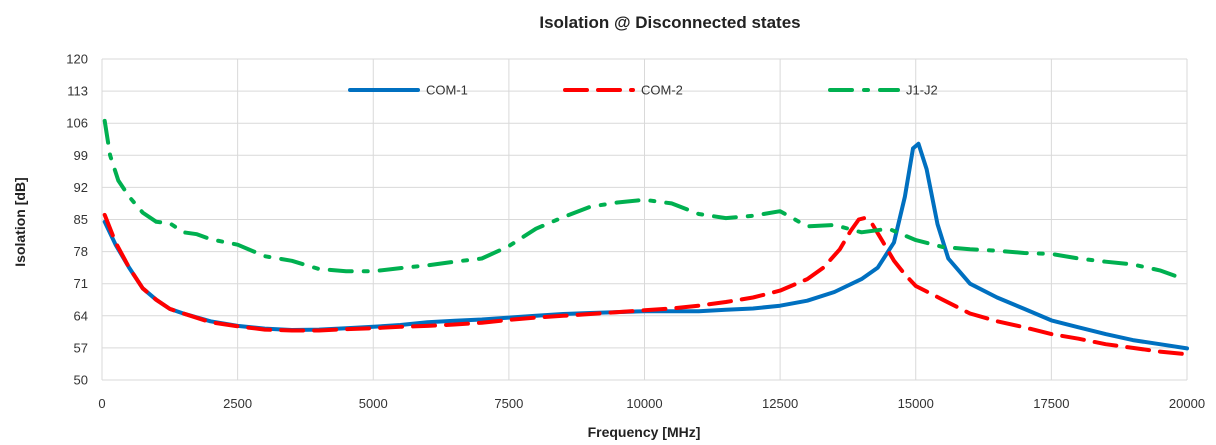 This screenshot has height=445, width=1216. What do you see at coordinates (20, 221) in the screenshot?
I see `y-axis-title: Isolation [dB]` at bounding box center [20, 221].